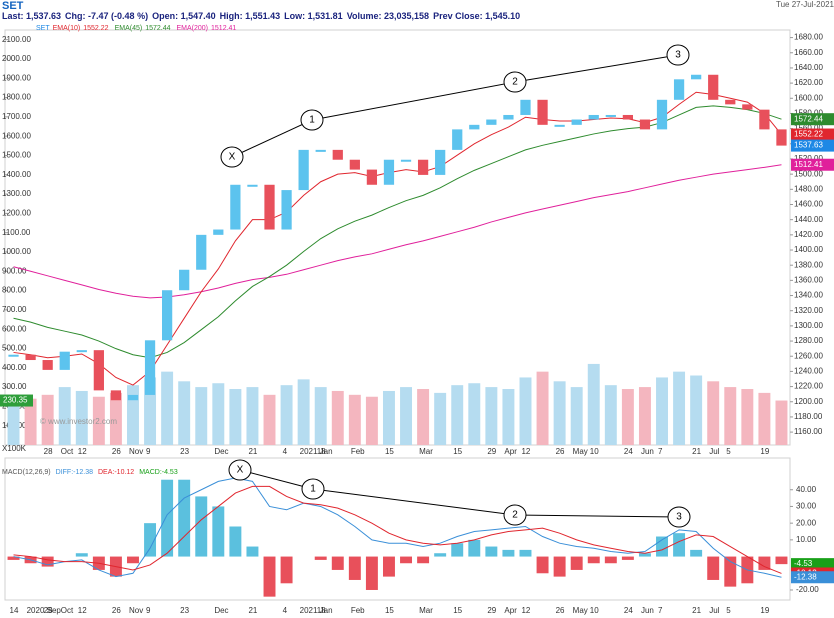 The image size is (834, 618). Describe the element at coordinates (808, 188) in the screenshot. I see `y-tick-label: 1480.00` at that location.